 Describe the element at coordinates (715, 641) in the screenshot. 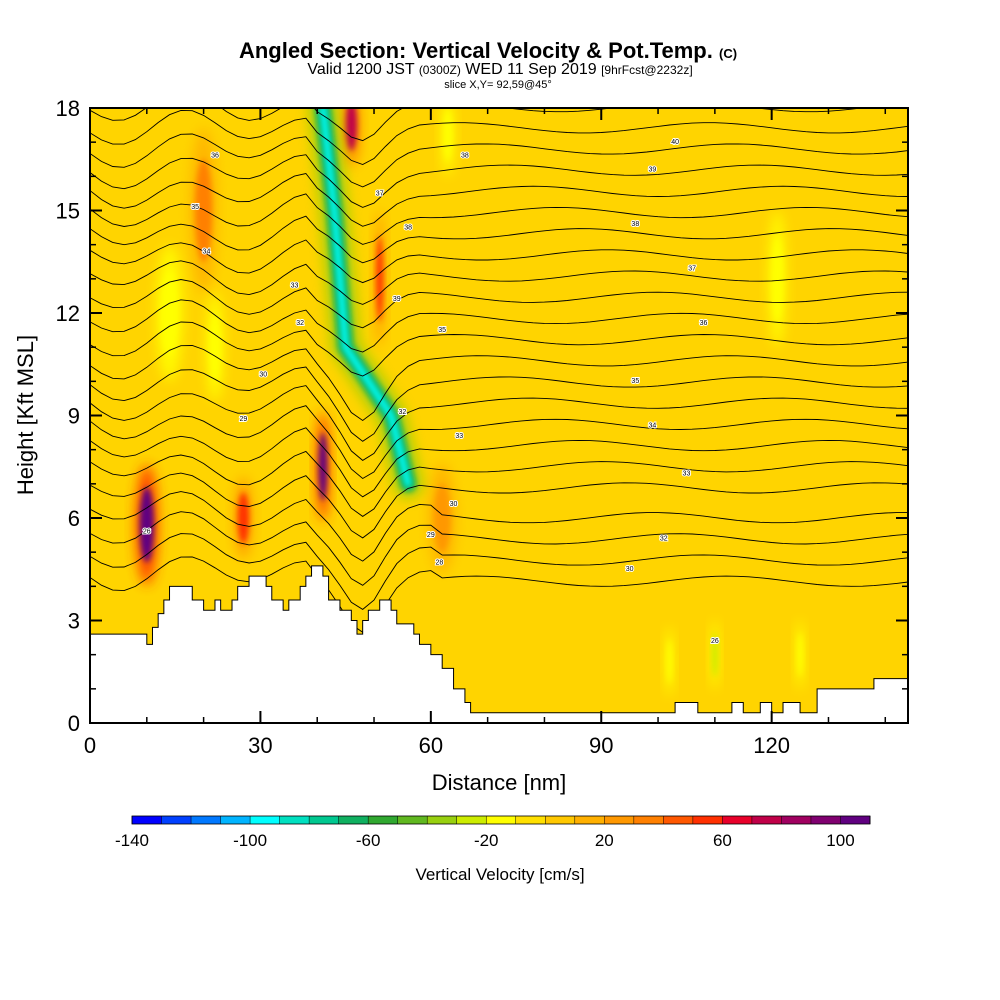

I see `contour-label: 26` at that location.